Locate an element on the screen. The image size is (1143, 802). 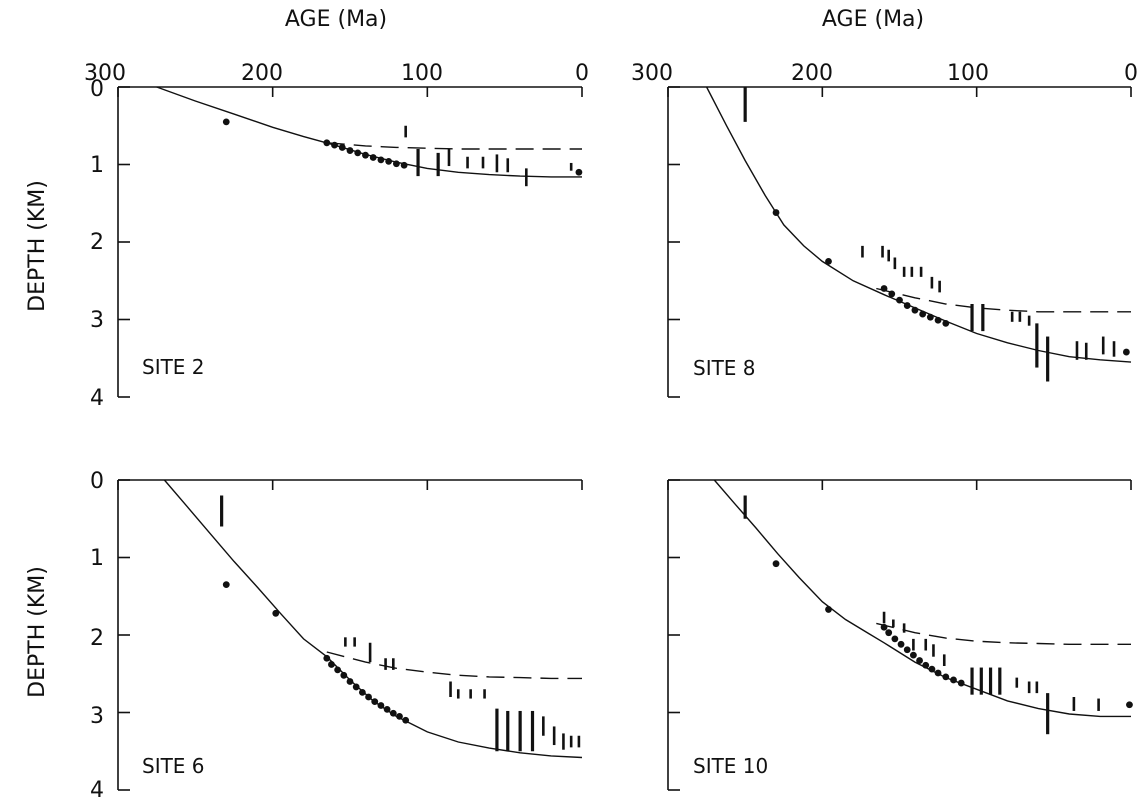
y-tick-labels-top-left: 0 1 2 3 4 is located at coordinates (97, 244).